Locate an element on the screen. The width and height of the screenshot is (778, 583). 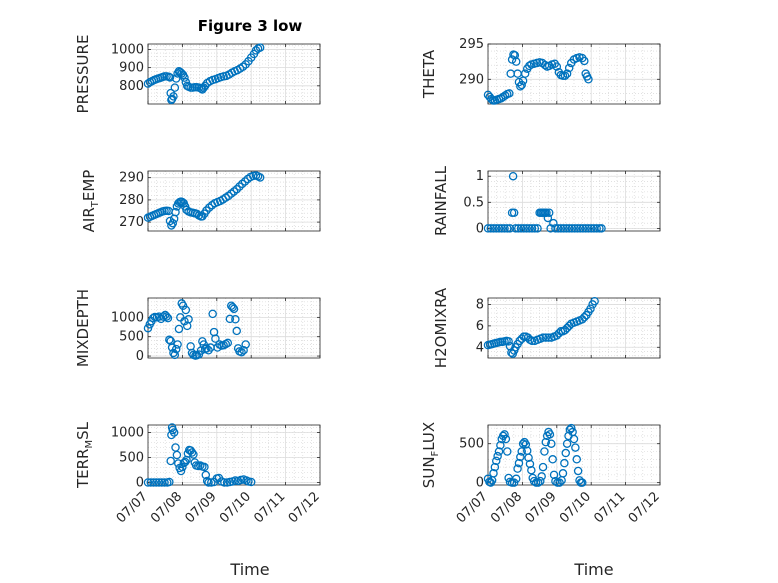
subplot-mixdepth: 0 500 1000 MIXDEPTH is located at coordinates (197, 328).